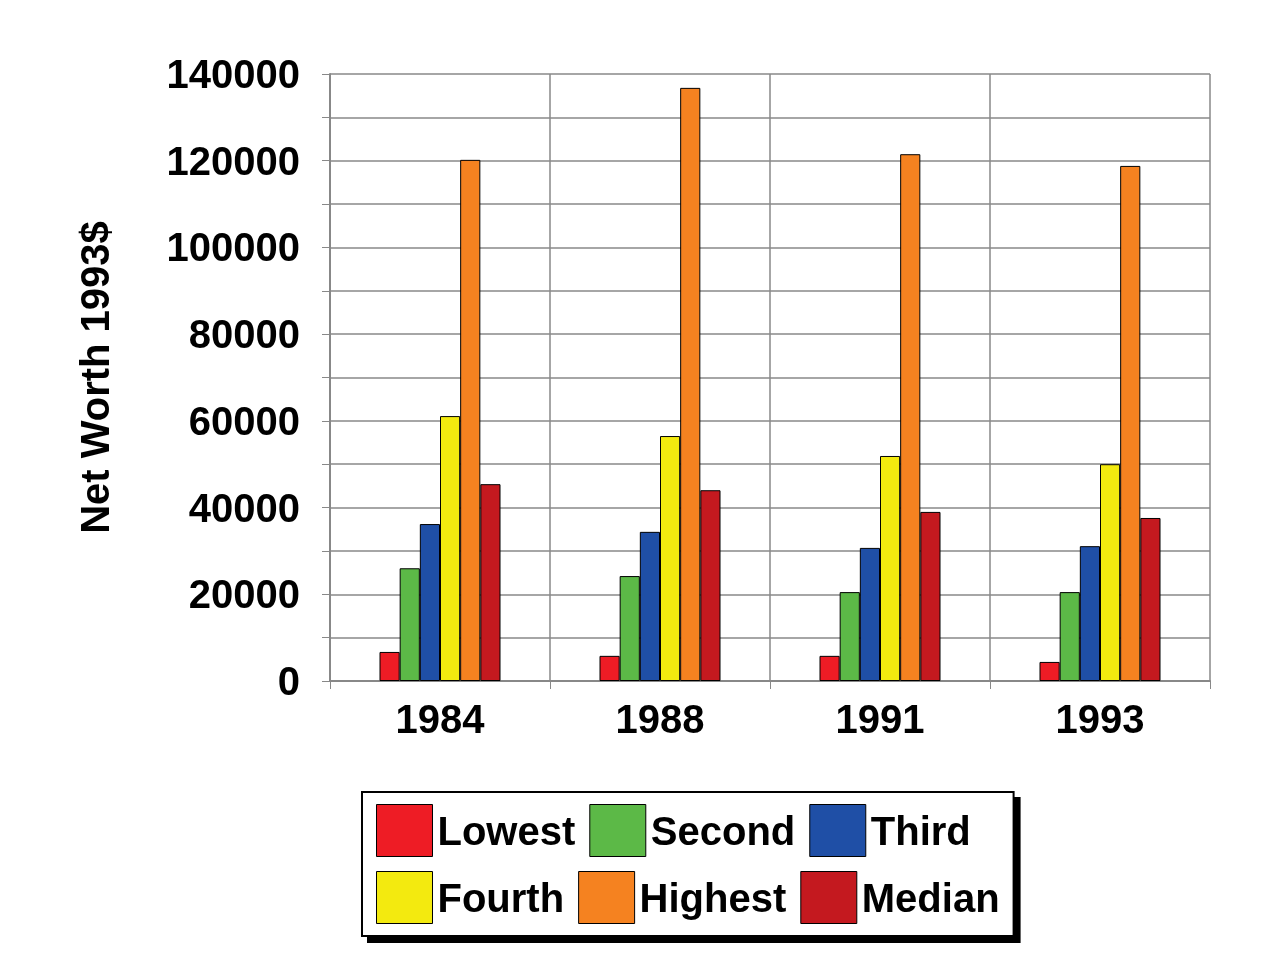 This screenshot has width=1286, height=957. Describe the element at coordinates (233, 74) in the screenshot. I see `y-tick-label: 140000` at that location.